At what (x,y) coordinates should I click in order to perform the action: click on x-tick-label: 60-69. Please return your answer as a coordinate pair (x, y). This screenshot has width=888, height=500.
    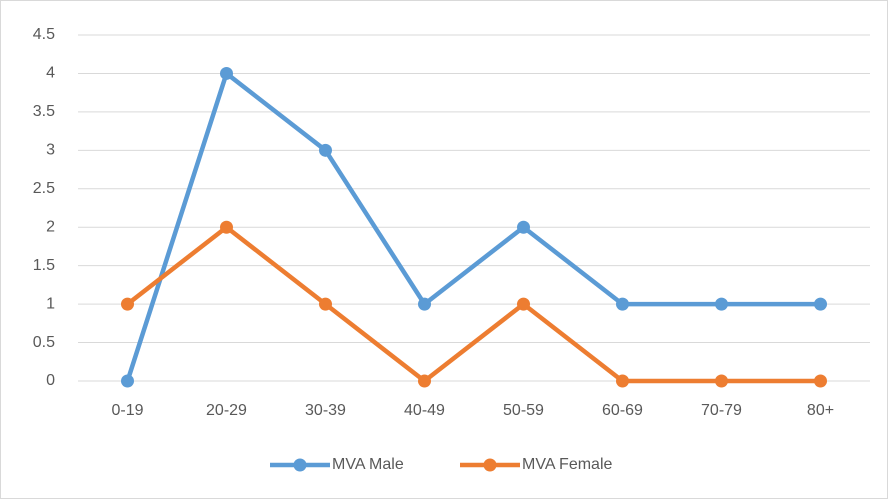
    Looking at the image, I should click on (622, 410).